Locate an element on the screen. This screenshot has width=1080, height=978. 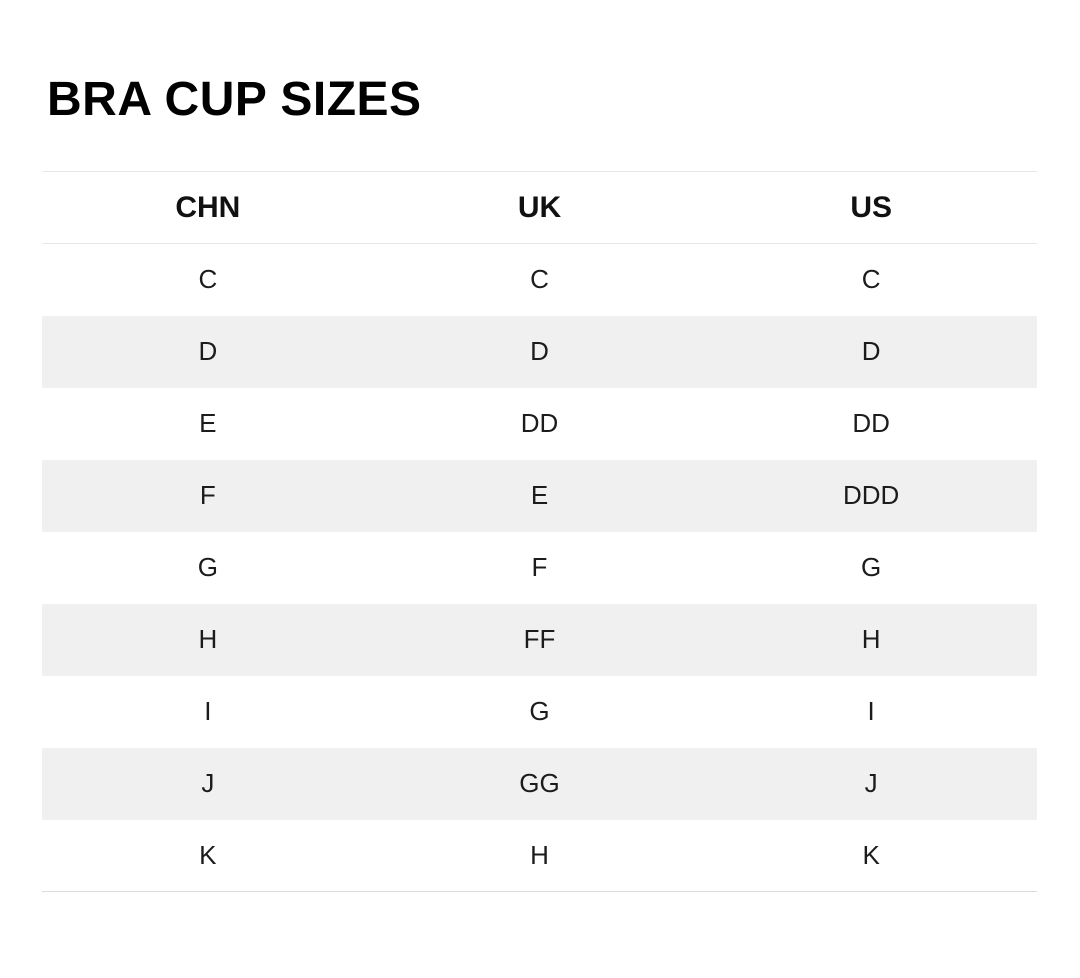
table-row: F E DDD is located at coordinates (539, 495).